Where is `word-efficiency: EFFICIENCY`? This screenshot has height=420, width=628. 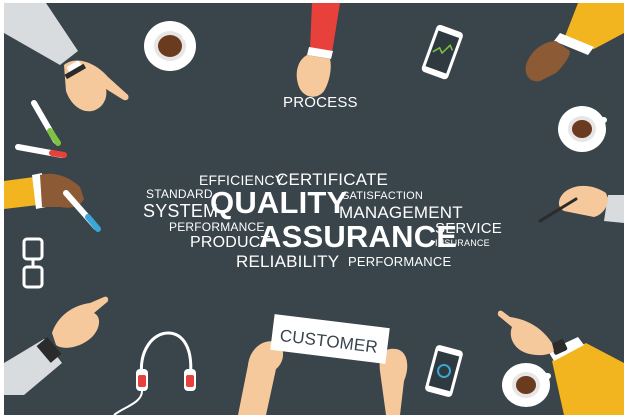 word-efficiency: EFFICIENCY is located at coordinates (242, 180).